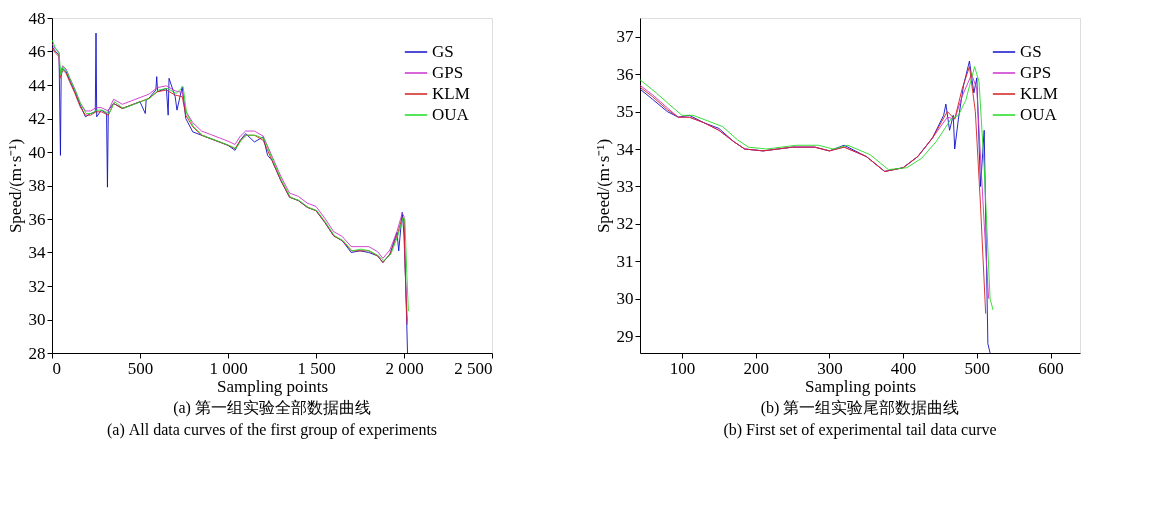  What do you see at coordinates (903, 368) in the screenshot?
I see `x-tick-label: 400` at bounding box center [903, 368].